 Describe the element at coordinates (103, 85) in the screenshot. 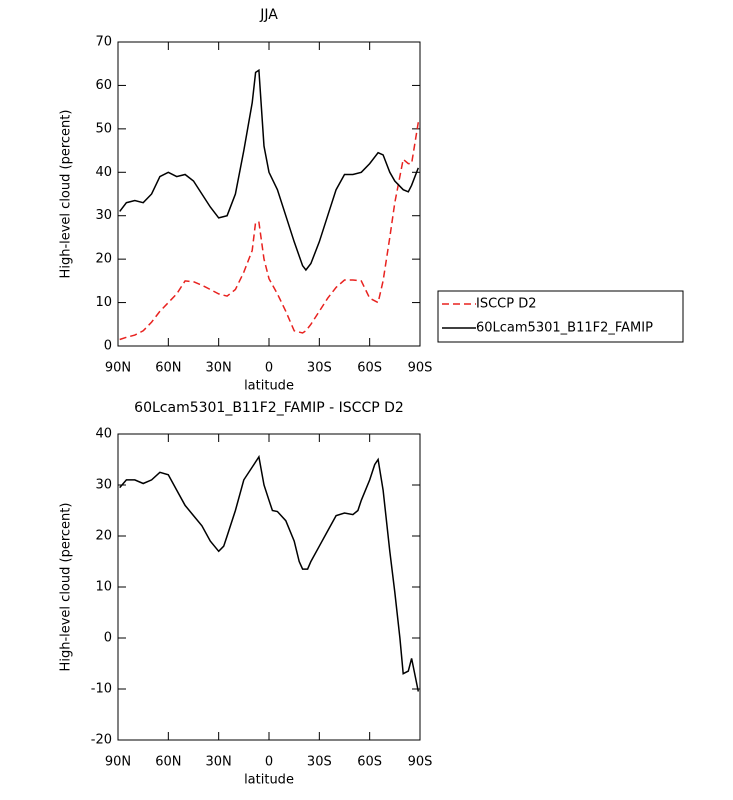

I see `y-tick-label: 60` at that location.